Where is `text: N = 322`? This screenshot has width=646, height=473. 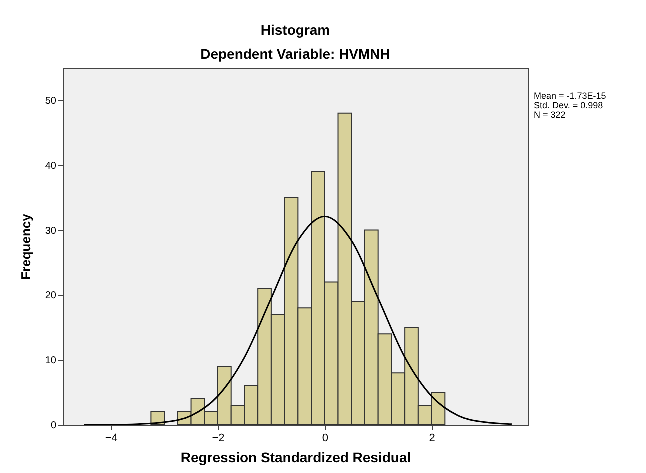
text: N = 322 is located at coordinates (550, 115).